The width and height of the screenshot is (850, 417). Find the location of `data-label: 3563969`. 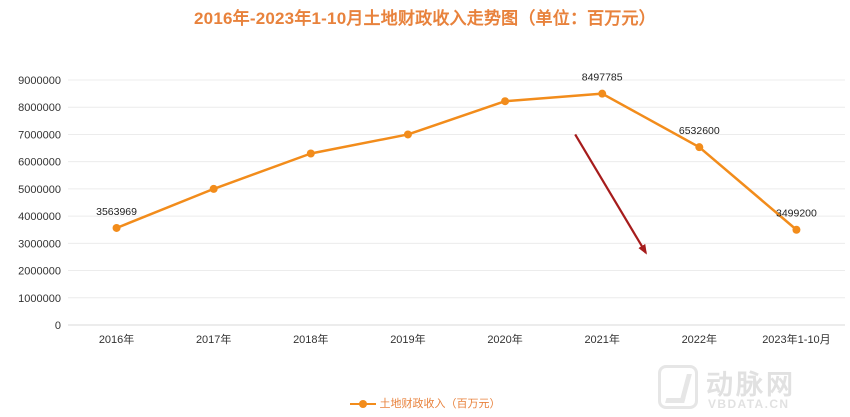

data-label: 3563969 is located at coordinates (116, 212).